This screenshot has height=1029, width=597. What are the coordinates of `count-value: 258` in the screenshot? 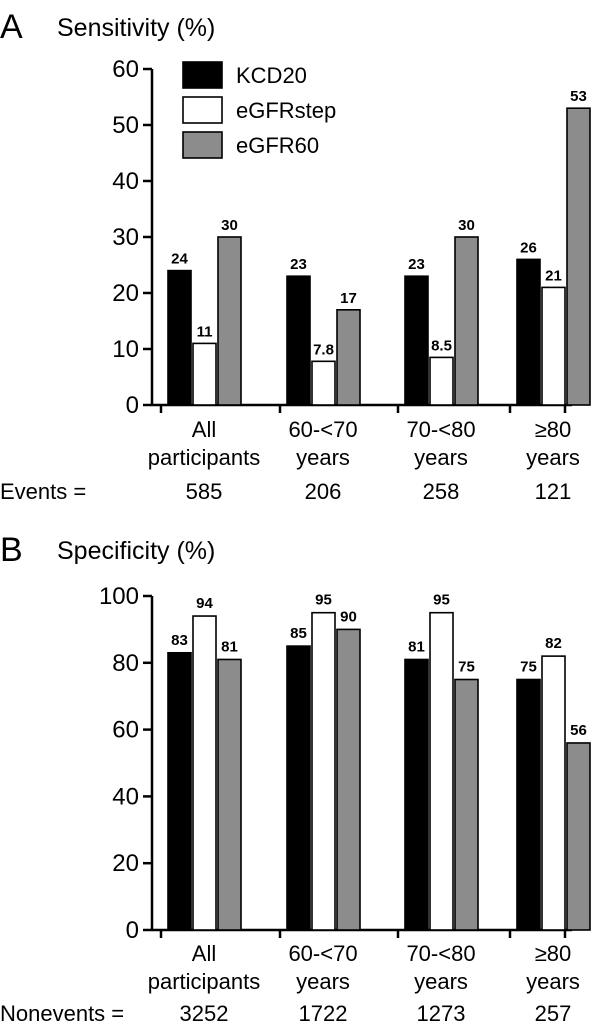 It's located at (441, 491).